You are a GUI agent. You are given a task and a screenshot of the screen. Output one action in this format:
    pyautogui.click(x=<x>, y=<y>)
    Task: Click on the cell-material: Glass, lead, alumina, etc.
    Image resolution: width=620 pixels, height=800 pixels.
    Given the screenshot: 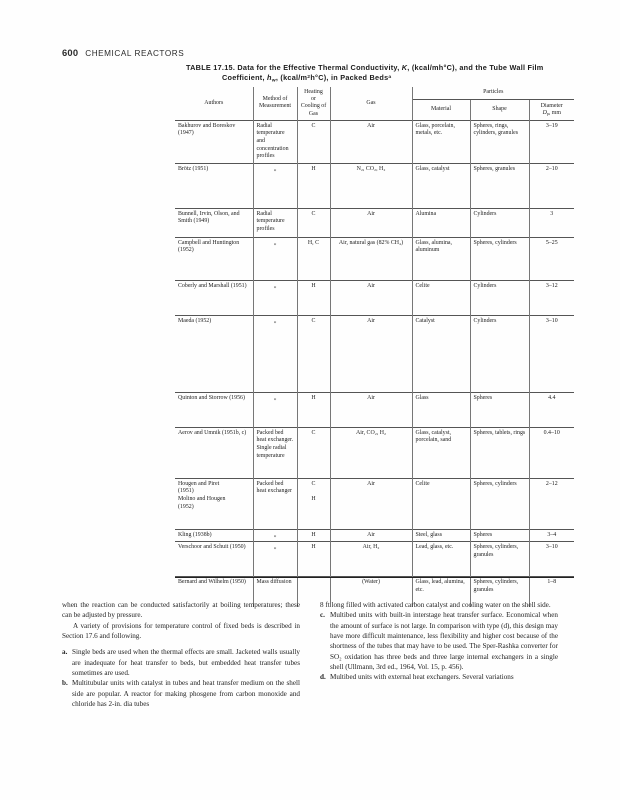 What is the action you would take?
    pyautogui.click(x=441, y=592)
    